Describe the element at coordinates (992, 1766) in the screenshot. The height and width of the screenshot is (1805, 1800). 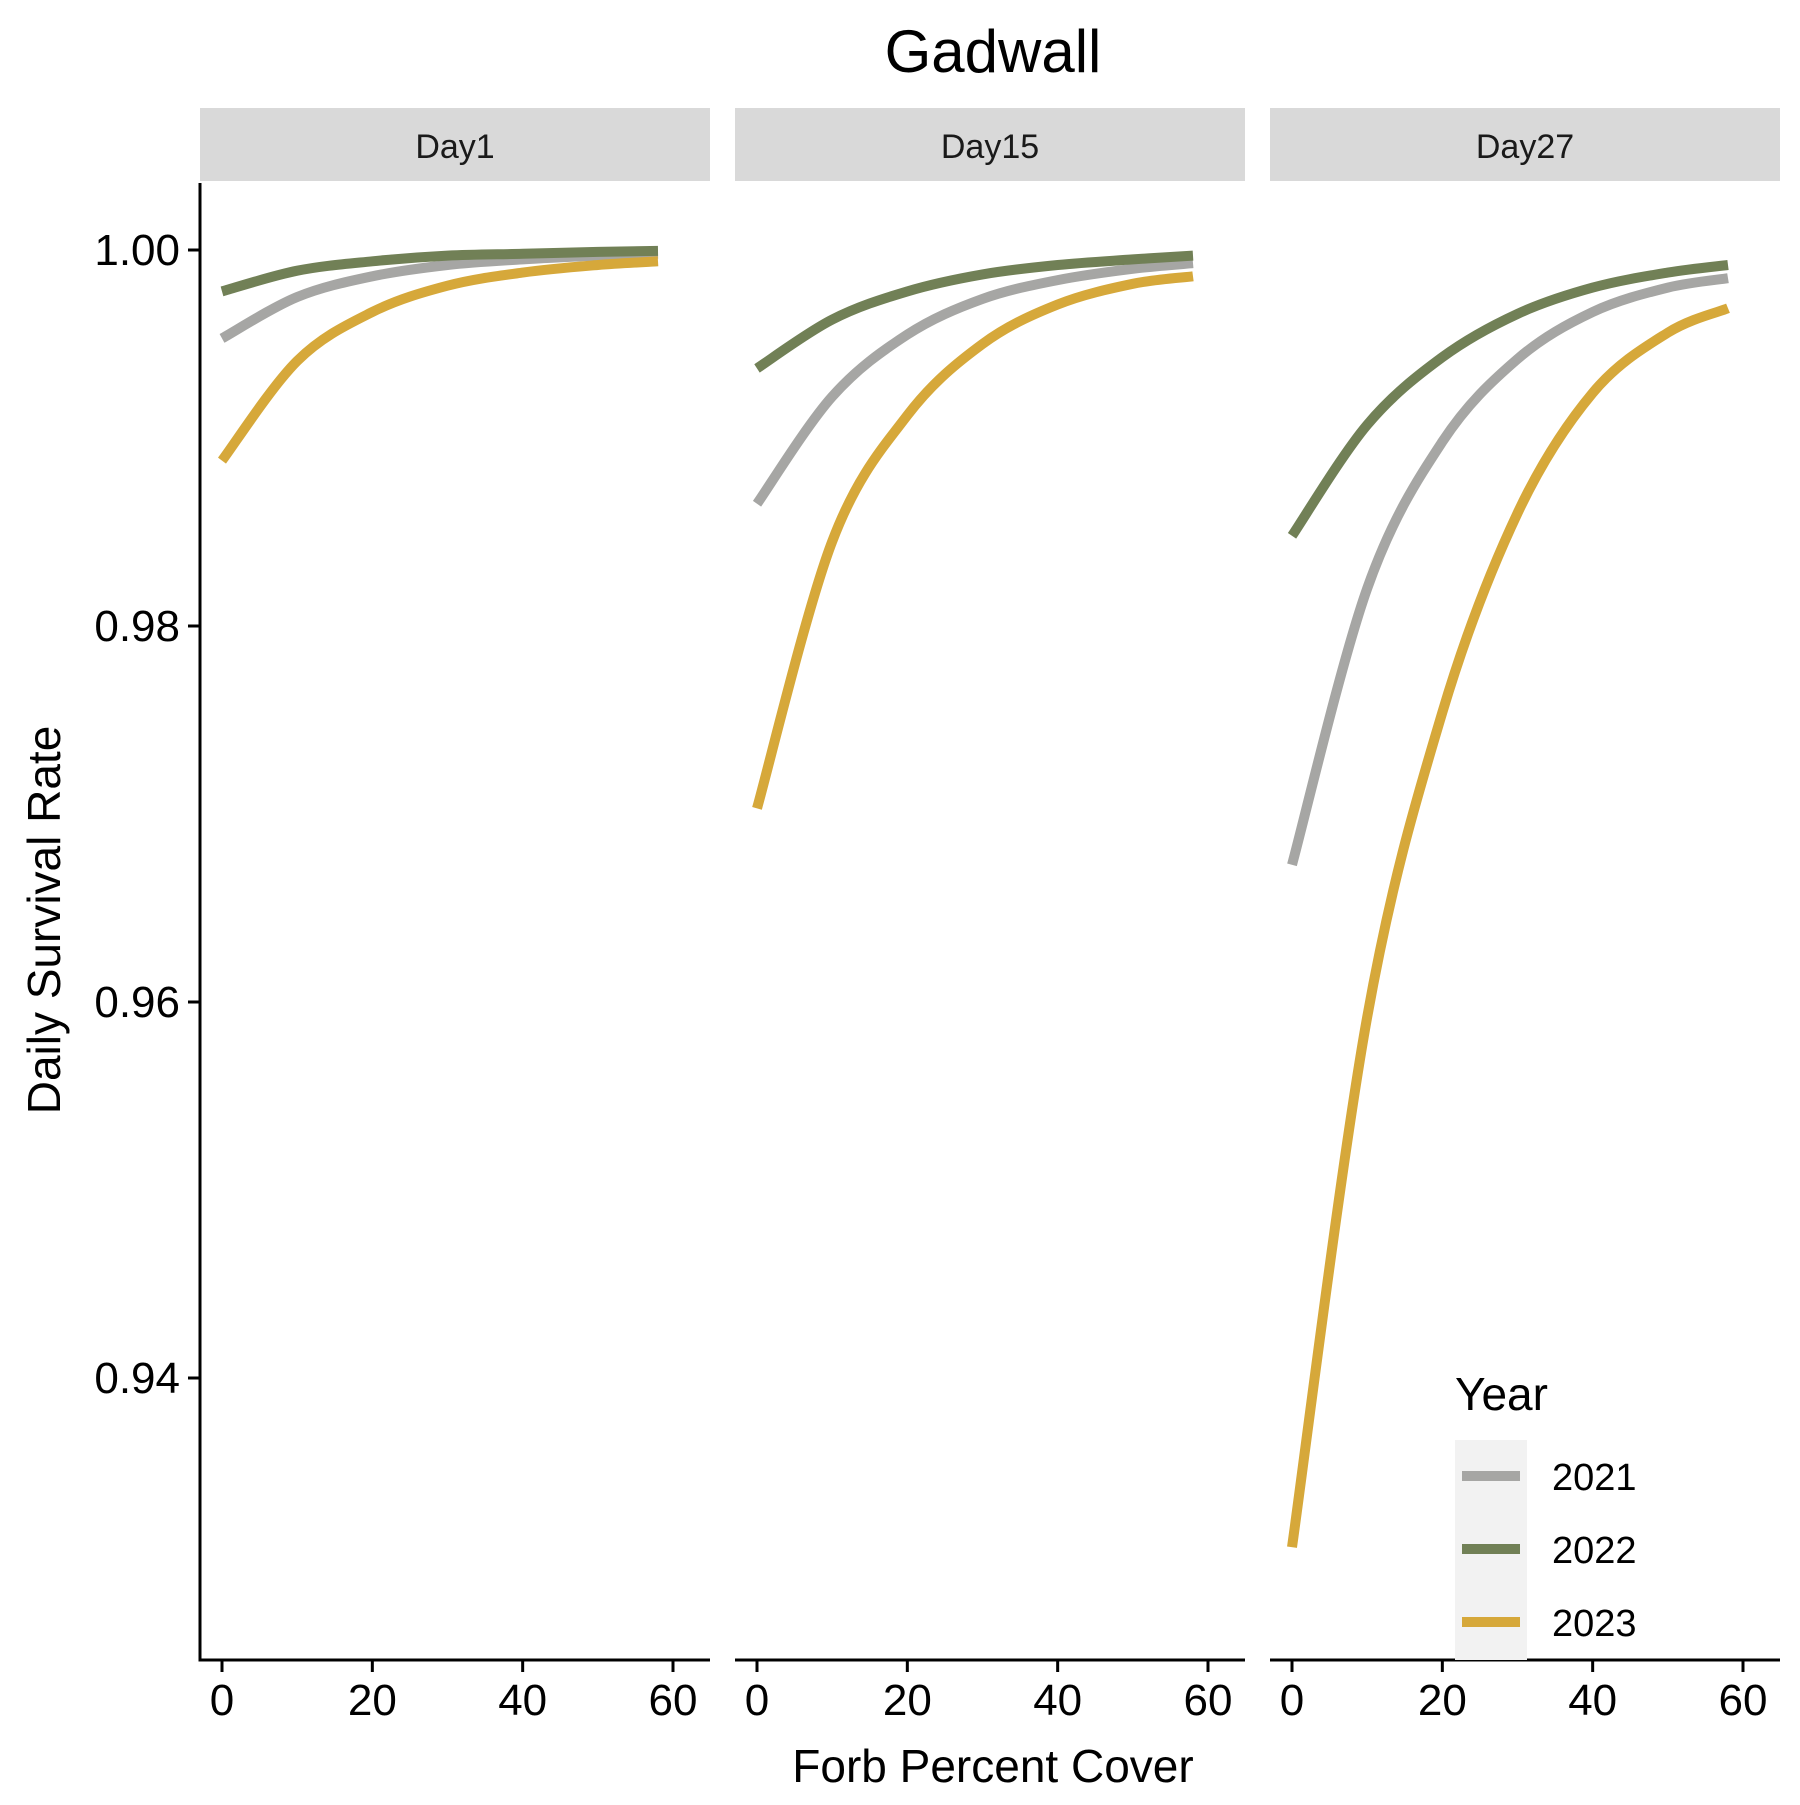
I see `x-axis-label: Forb Percent Cover` at that location.